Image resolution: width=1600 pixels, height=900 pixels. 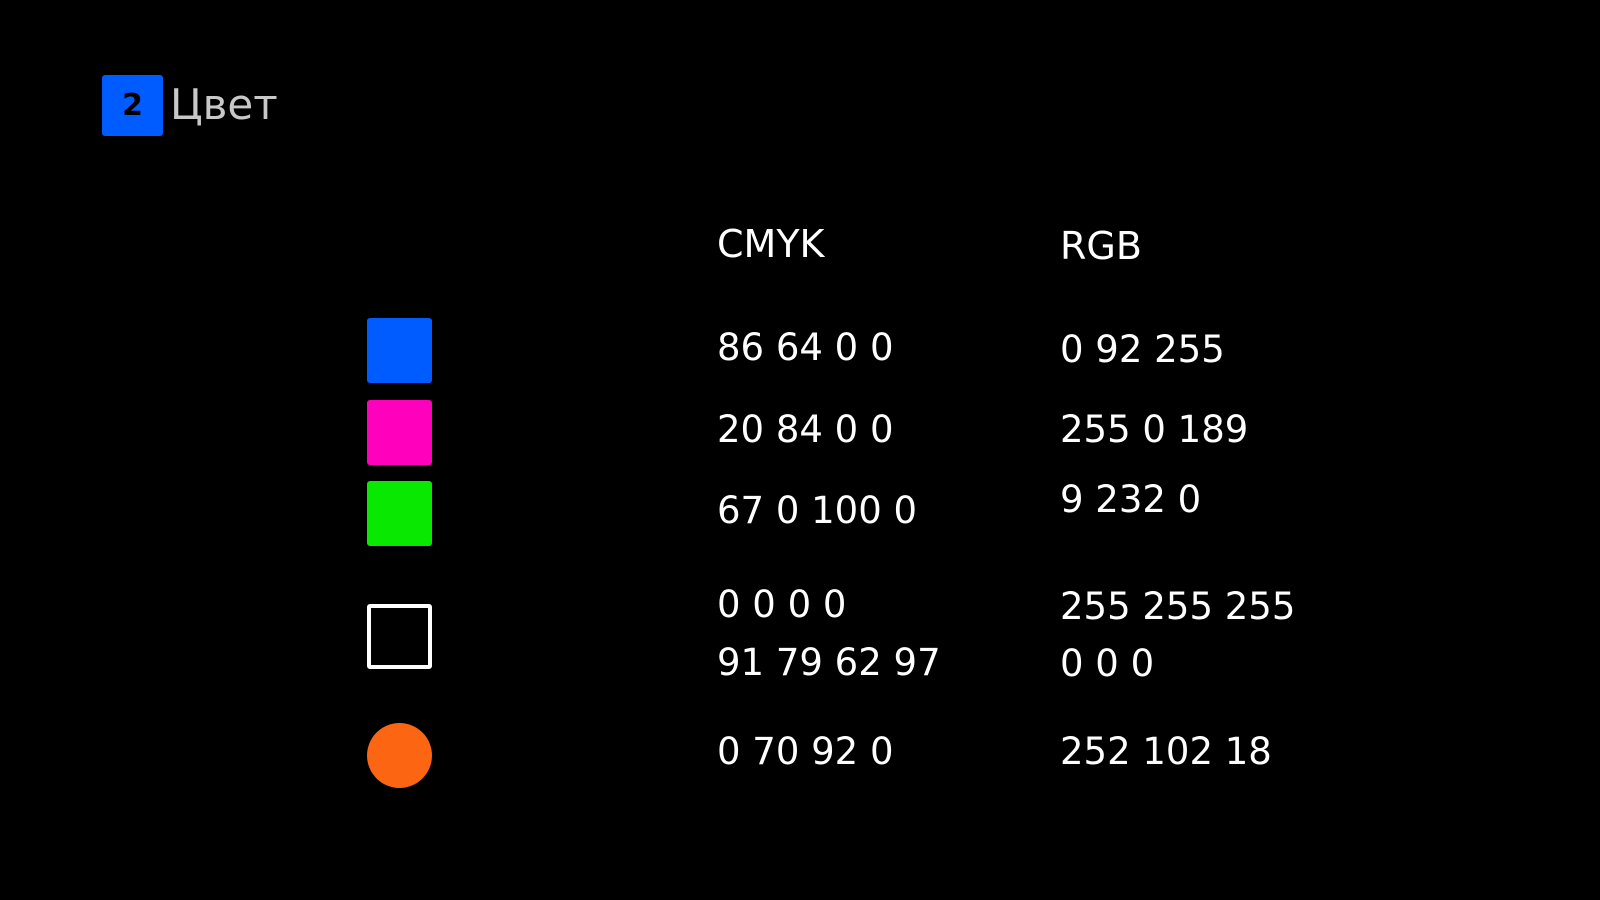 What do you see at coordinates (1166, 751) in the screenshot?
I see `rgb-value: 252 102 18` at bounding box center [1166, 751].